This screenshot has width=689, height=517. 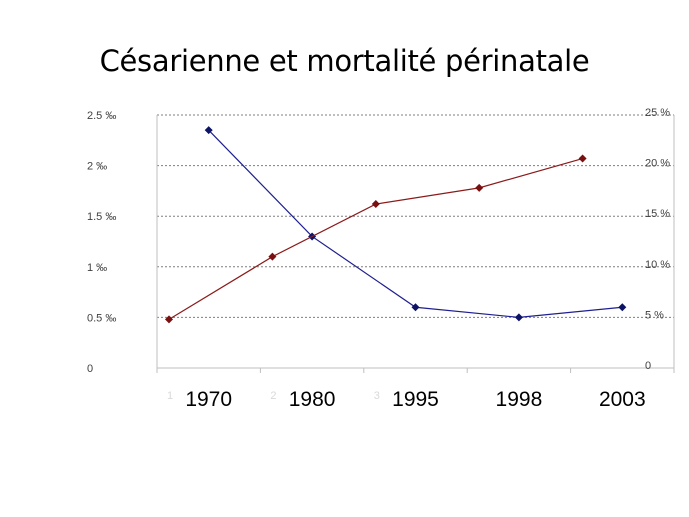 What do you see at coordinates (101, 217) in the screenshot?
I see `y-tick-label-left: 1.5 ‰` at bounding box center [101, 217].